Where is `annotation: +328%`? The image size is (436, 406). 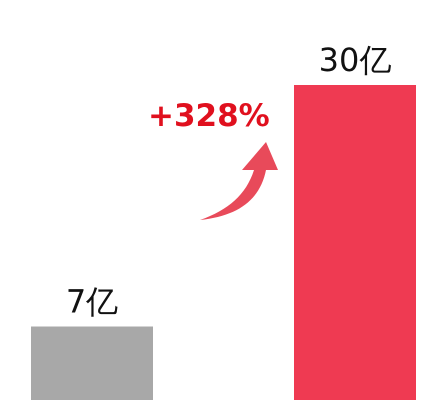 annotation: +328% is located at coordinates (209, 116).